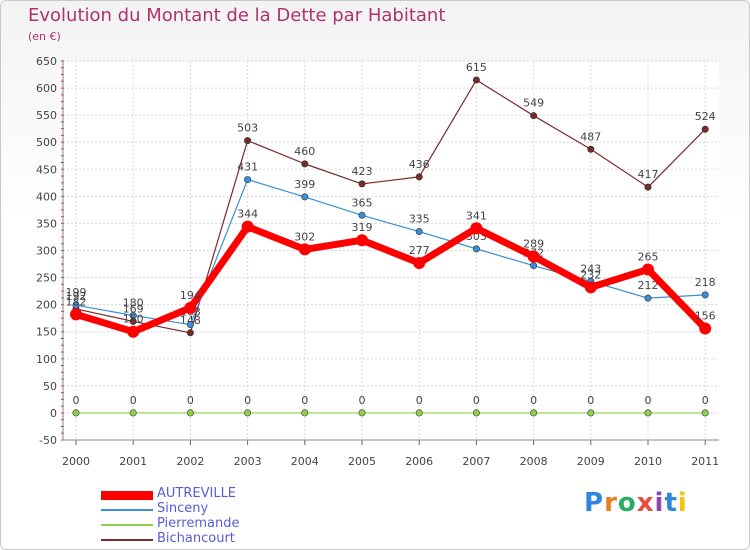 This screenshot has width=750, height=550. Describe the element at coordinates (590, 136) in the screenshot. I see `data-label-bichancourt: 487` at that location.